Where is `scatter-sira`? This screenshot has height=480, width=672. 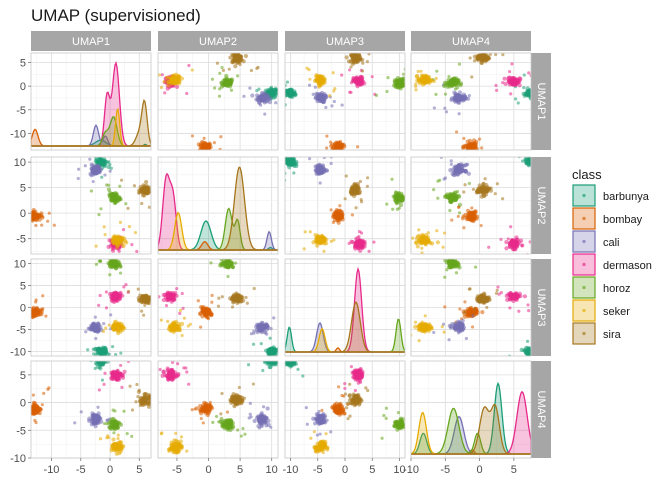
scatter-sira is located at coordinates (135, 194).